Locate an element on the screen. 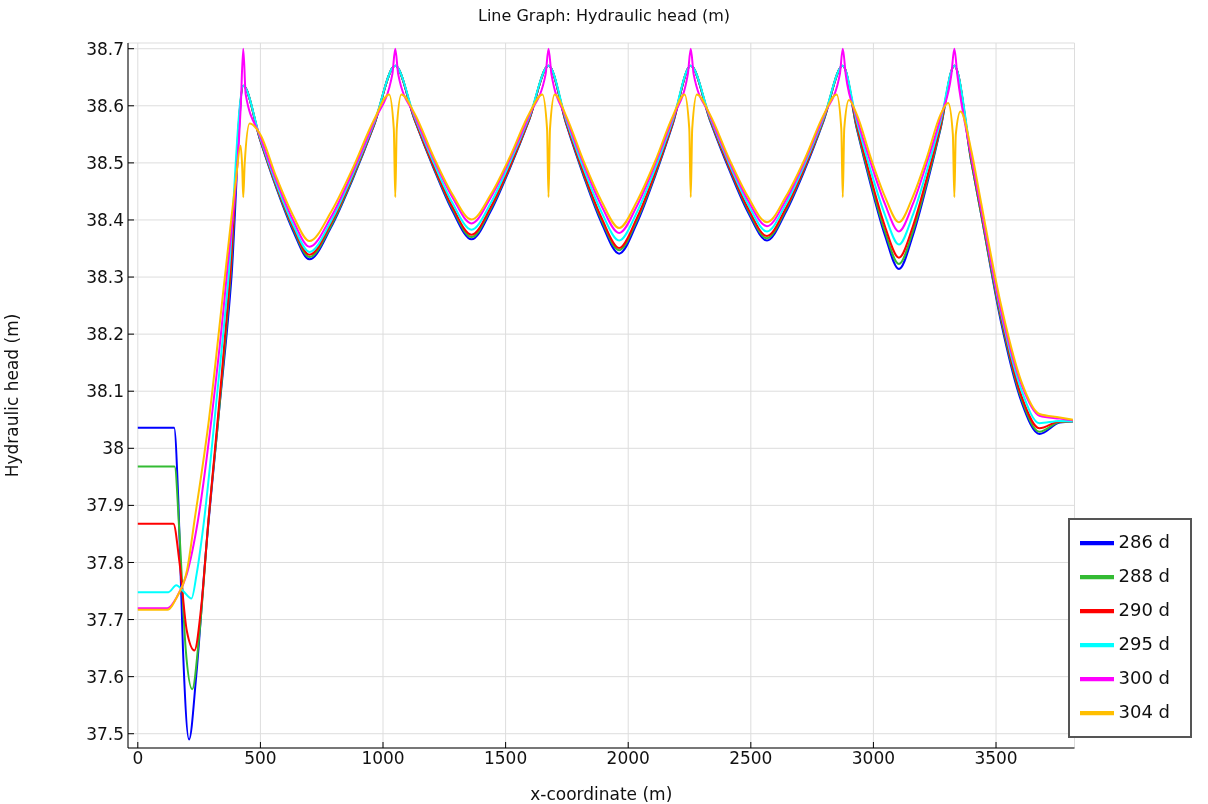 This screenshot has width=1208, height=804. y-tick-label: 38.1 is located at coordinates (105, 391).